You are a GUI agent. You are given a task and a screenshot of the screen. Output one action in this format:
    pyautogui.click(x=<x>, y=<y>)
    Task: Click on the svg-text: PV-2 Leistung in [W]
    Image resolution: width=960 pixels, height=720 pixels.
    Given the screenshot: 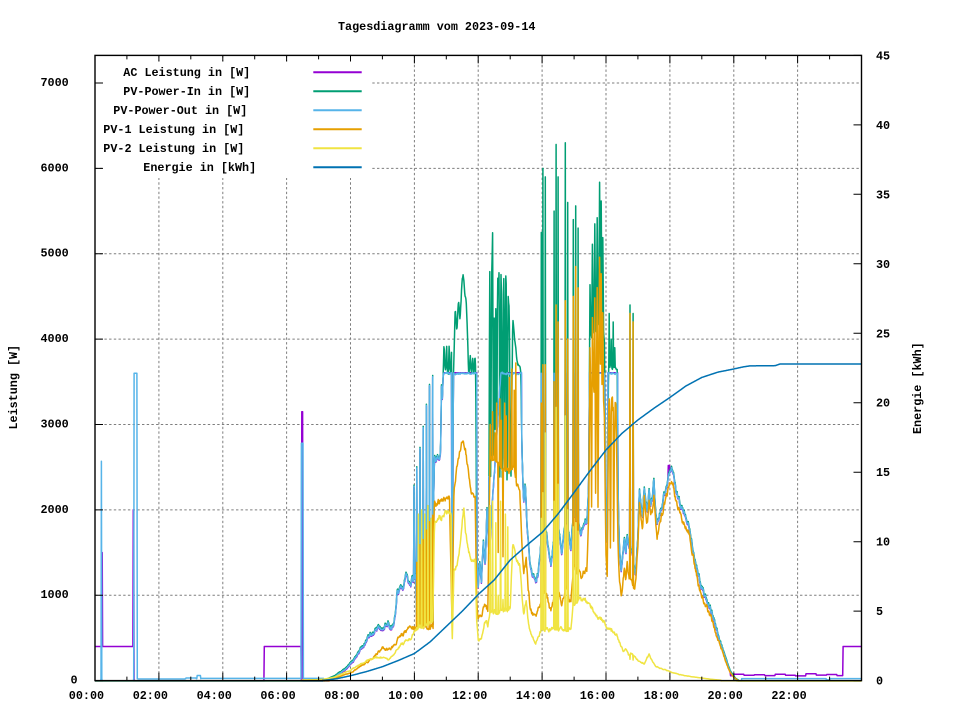 What is the action you would take?
    pyautogui.click(x=173, y=149)
    